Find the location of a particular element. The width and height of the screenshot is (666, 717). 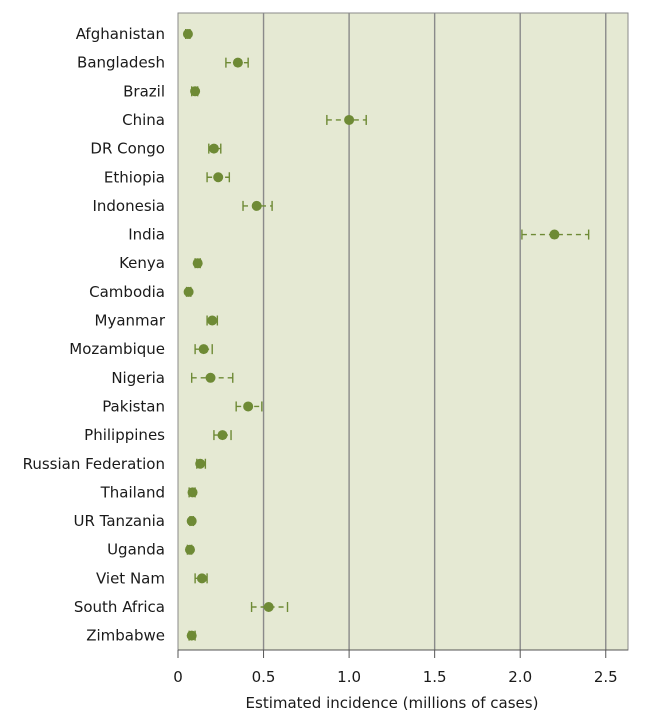

category-label: Bangladesh is located at coordinates (121, 63).